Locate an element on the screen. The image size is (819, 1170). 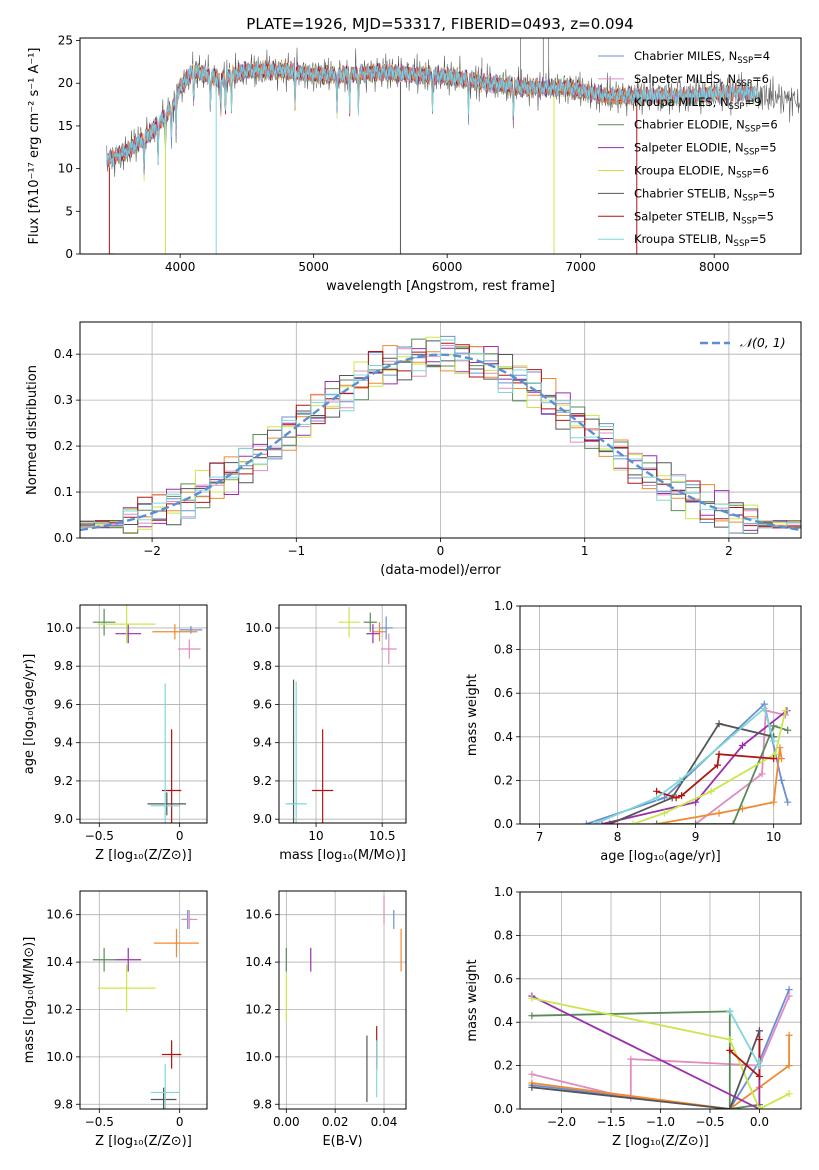
x-tick-label: −2 is located at coordinates (152, 551).